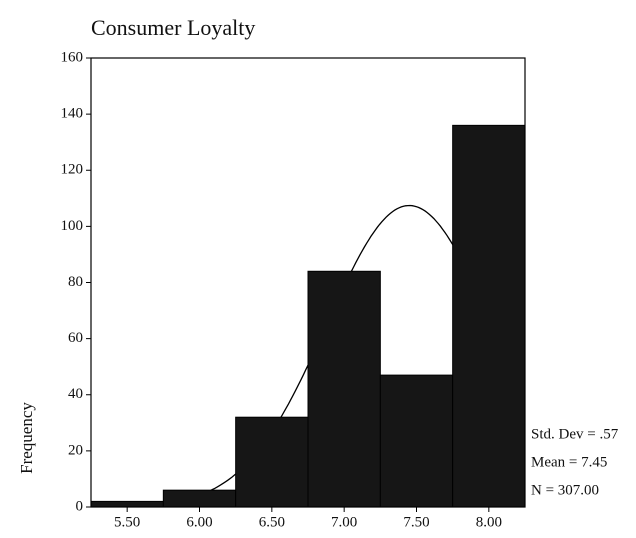  Describe the element at coordinates (72, 57) in the screenshot. I see `y-tick-label: 160` at that location.